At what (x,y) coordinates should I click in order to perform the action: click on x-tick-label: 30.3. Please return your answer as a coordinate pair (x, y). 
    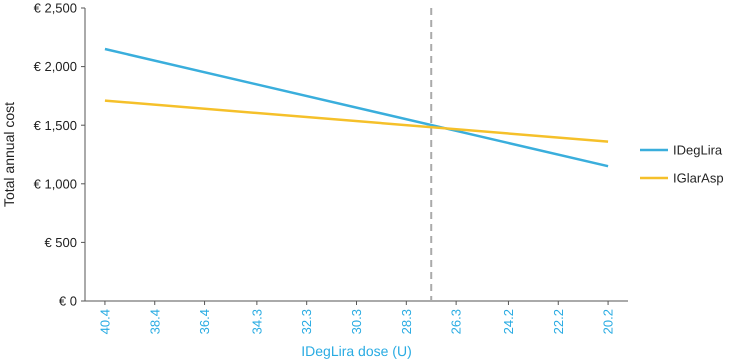
    Looking at the image, I should click on (356, 321).